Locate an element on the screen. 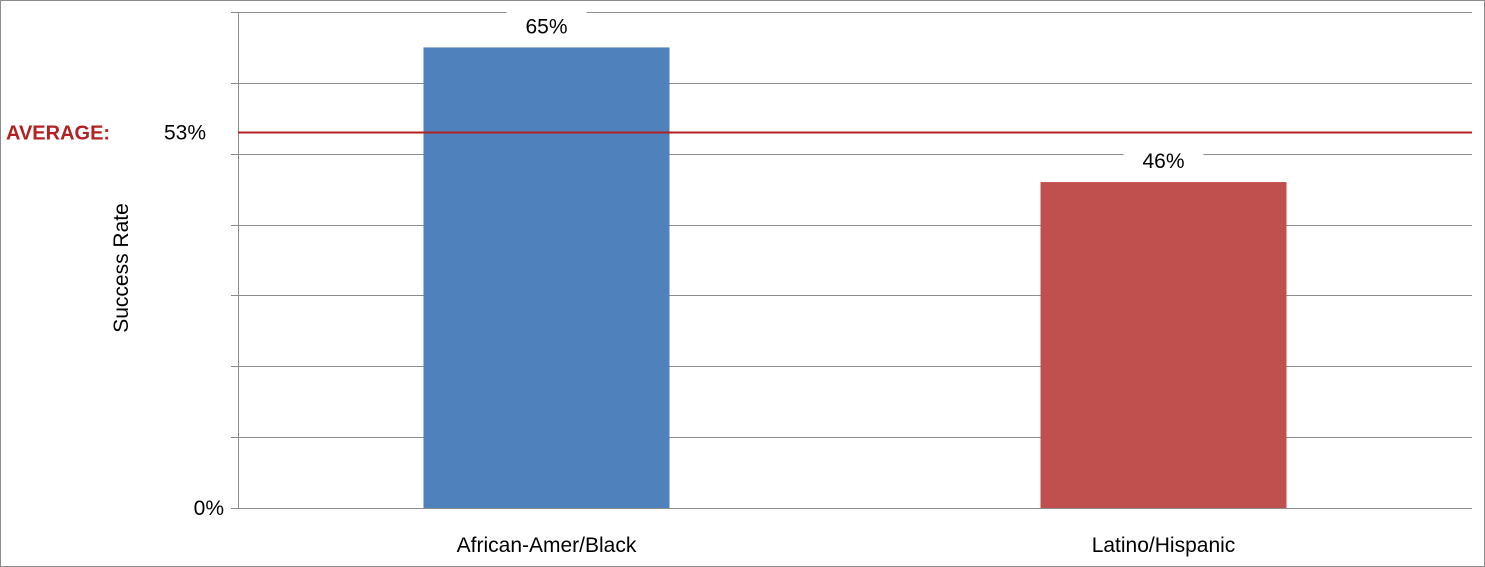  data-label-african-amer-black: 65% is located at coordinates (546, 26).